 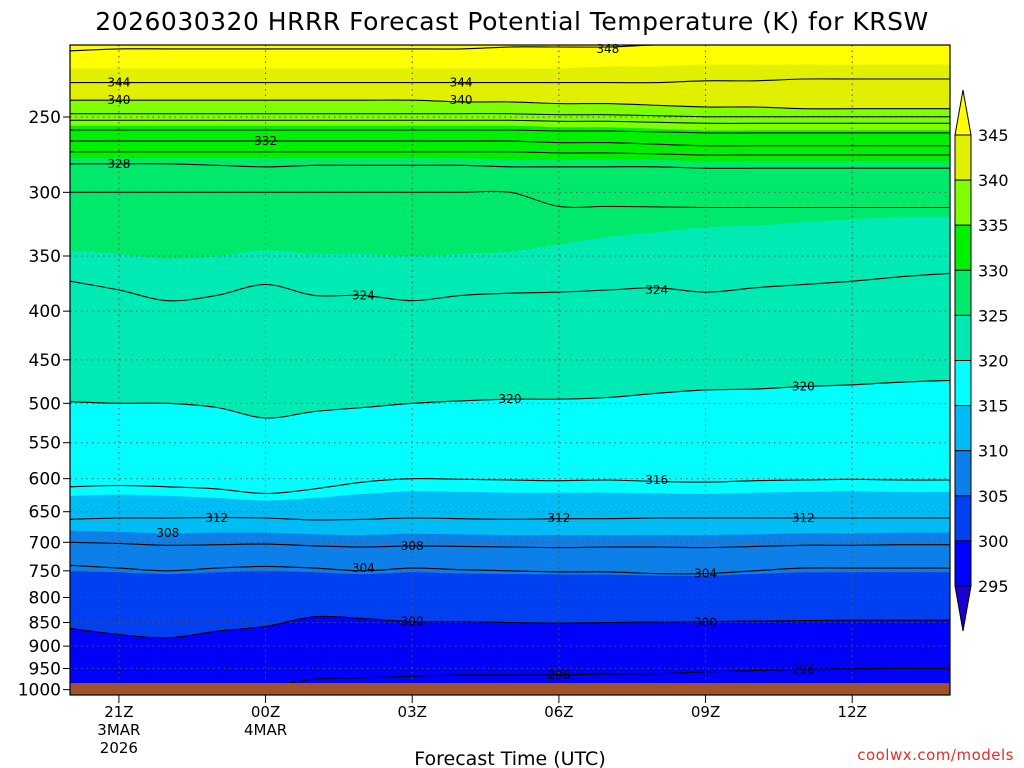 I want to click on x-tick-label-00Z: 00Z, so click(x=265, y=712).